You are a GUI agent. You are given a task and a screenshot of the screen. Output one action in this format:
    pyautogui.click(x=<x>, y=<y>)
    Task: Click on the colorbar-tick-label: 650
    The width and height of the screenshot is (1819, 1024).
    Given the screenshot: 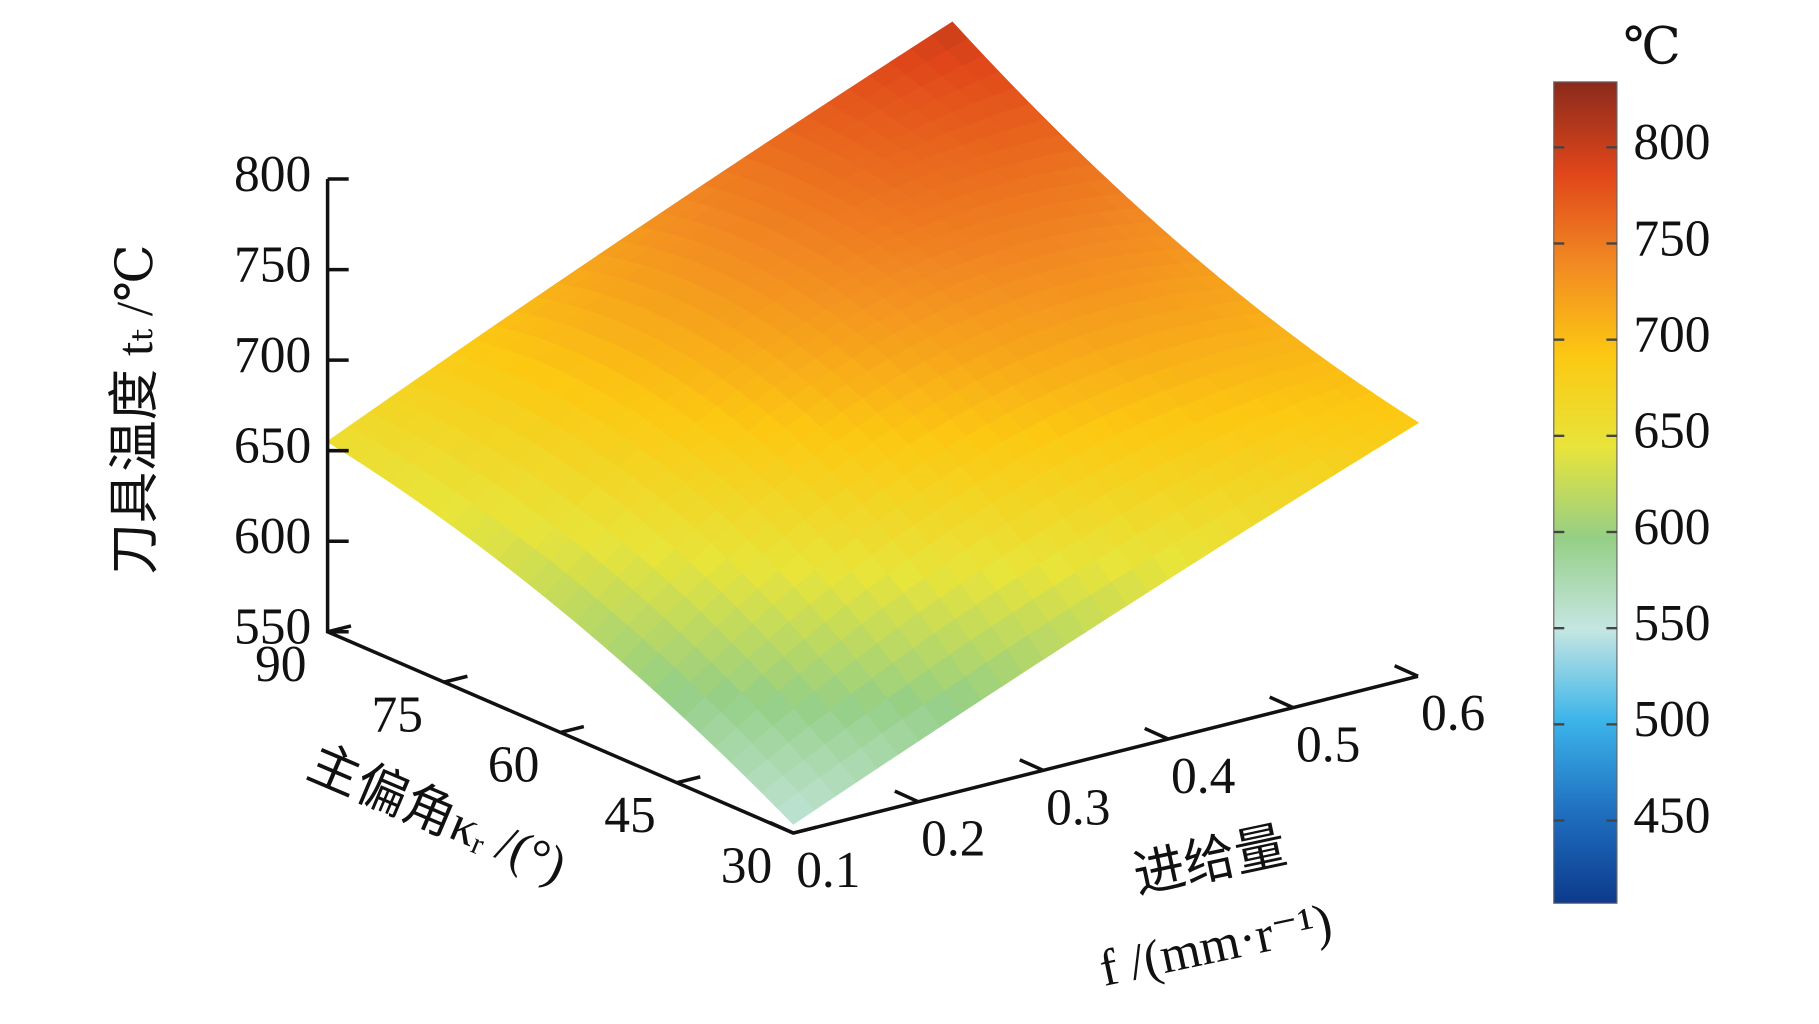 What is the action you would take?
    pyautogui.click(x=1671, y=431)
    